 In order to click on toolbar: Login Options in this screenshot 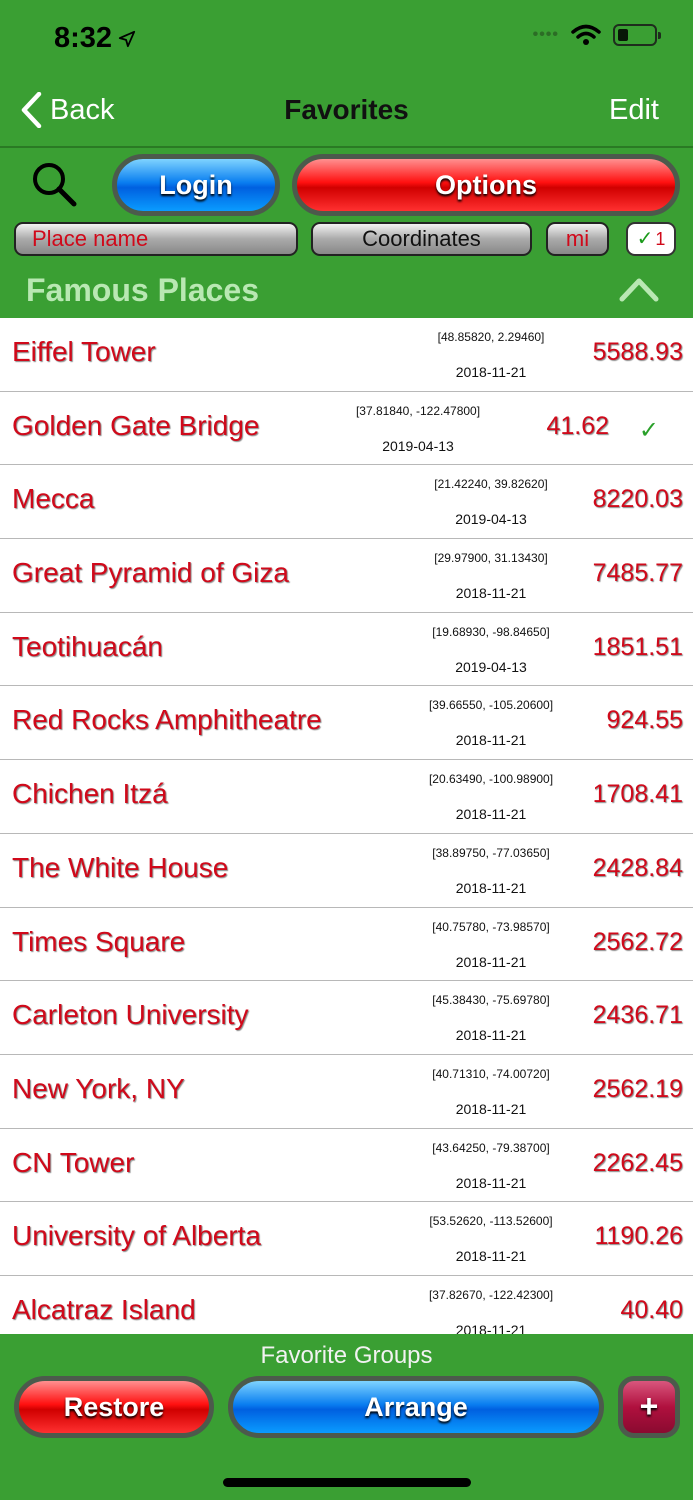, I will do `click(346, 184)`.